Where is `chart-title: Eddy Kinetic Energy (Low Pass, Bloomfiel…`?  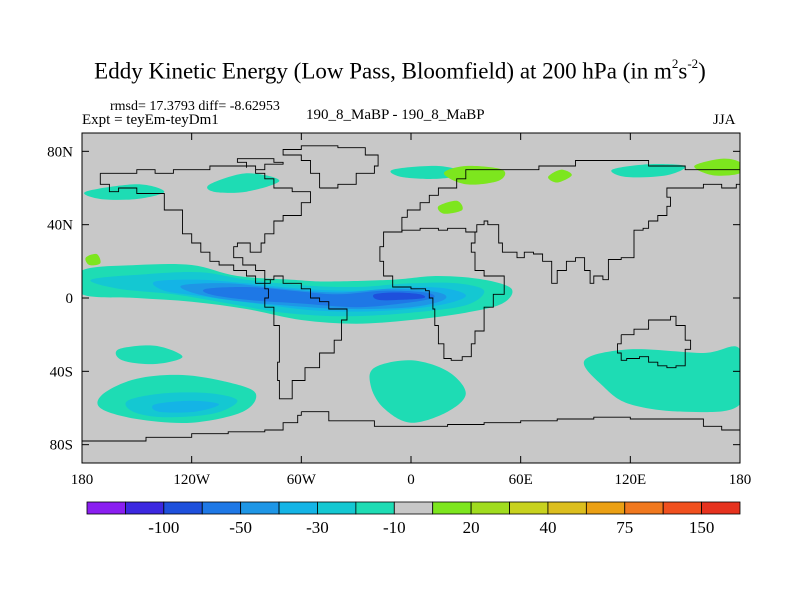
chart-title: Eddy Kinetic Energy (Low Pass, Bloomfiel… is located at coordinates (400, 70).